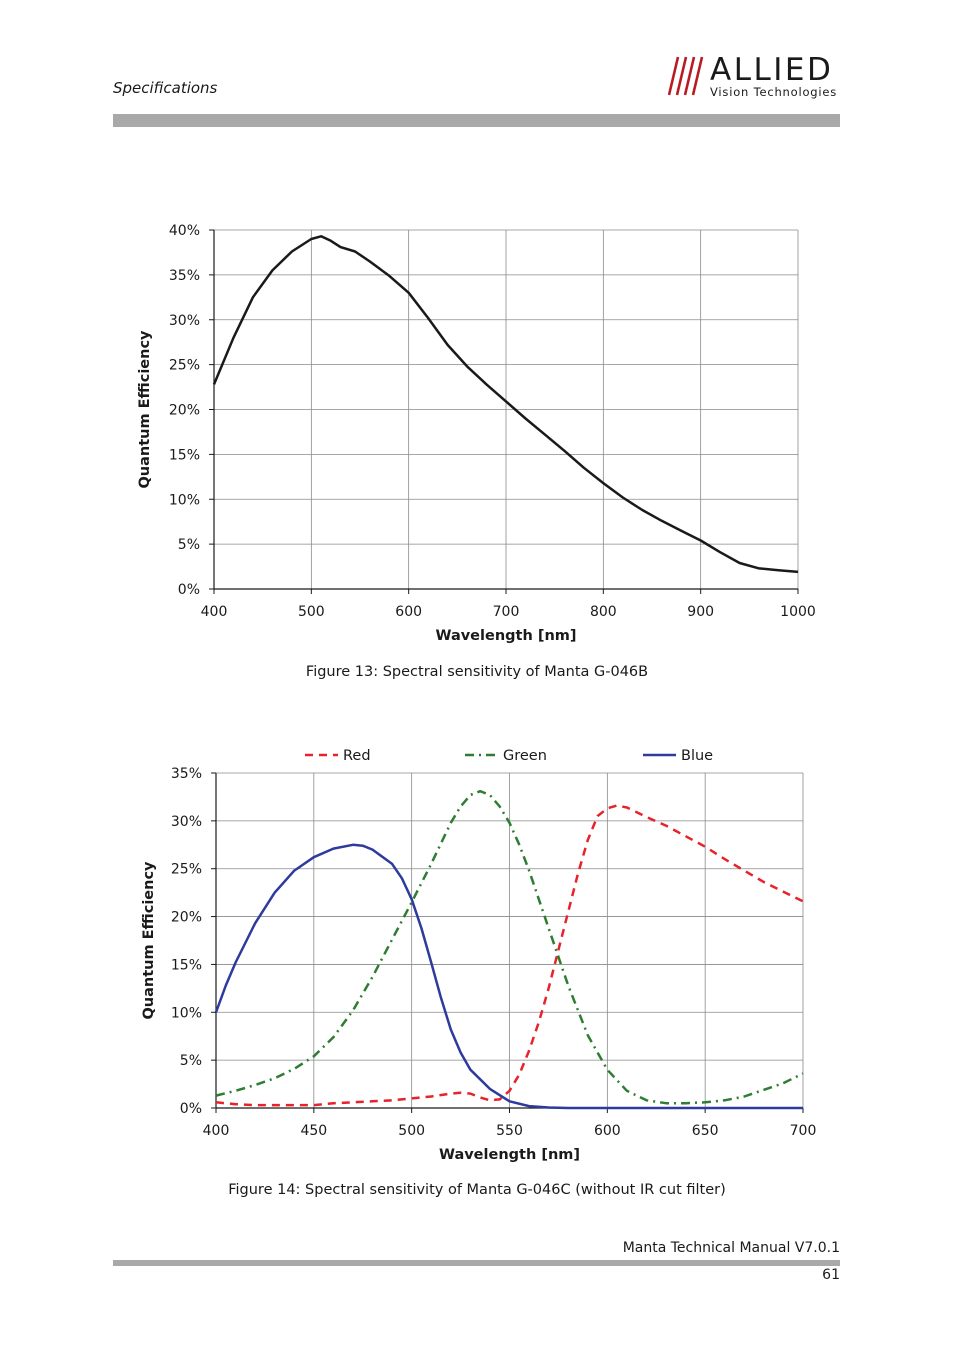  What do you see at coordinates (508, 976) in the screenshot?
I see `series-line-blue` at bounding box center [508, 976].